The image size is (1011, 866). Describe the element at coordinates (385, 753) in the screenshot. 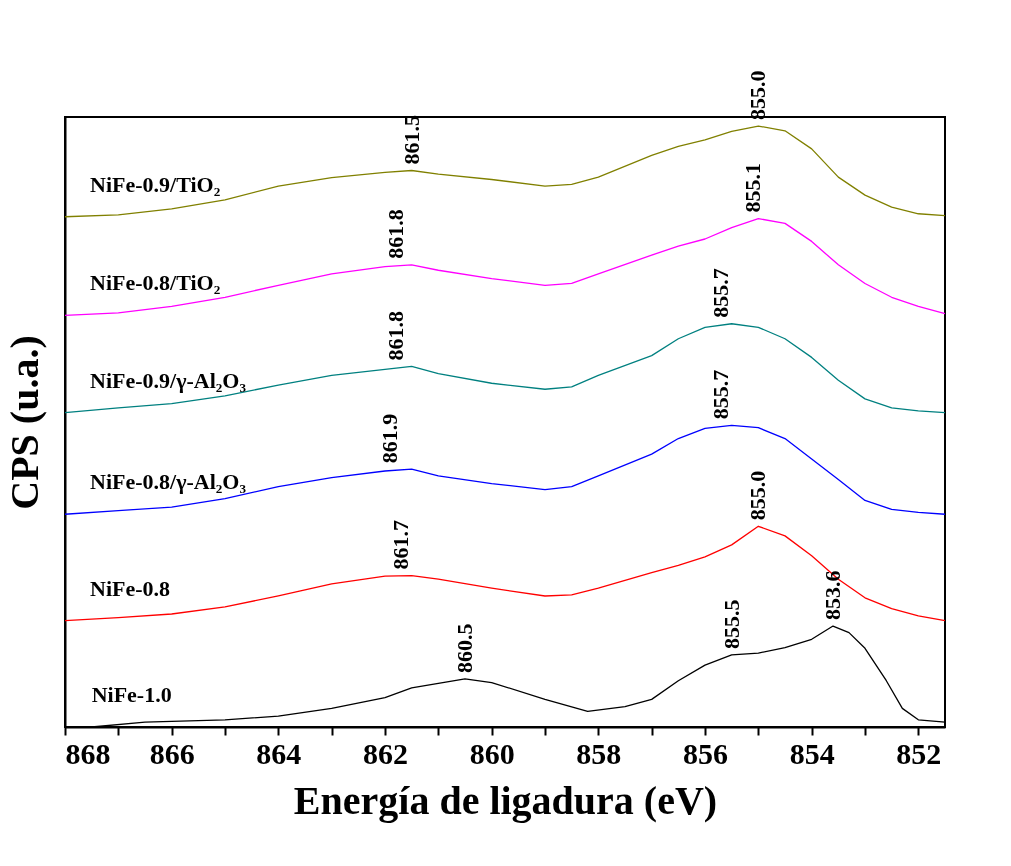

I see `x-tick-label: 862` at that location.